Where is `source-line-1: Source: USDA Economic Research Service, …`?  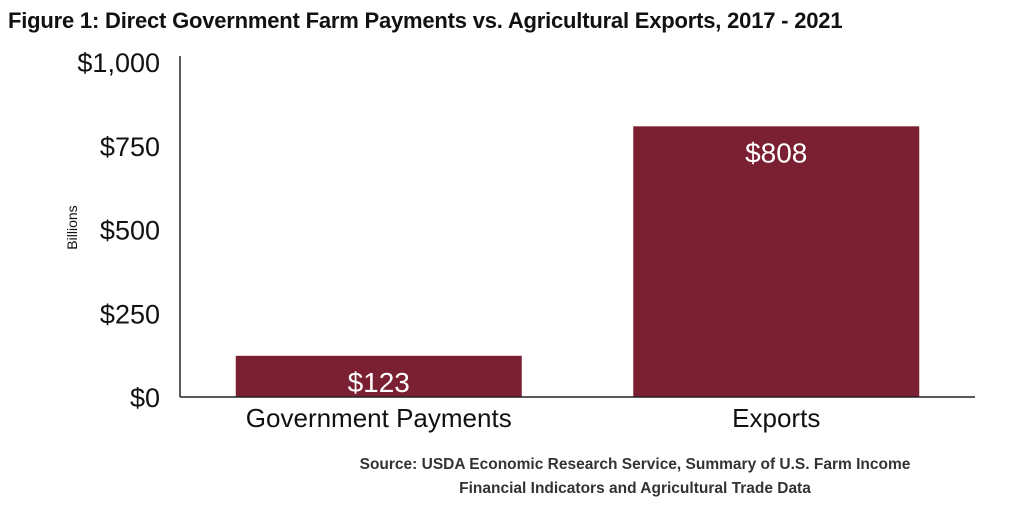 source-line-1: Source: USDA Economic Research Service, … is located at coordinates (635, 464).